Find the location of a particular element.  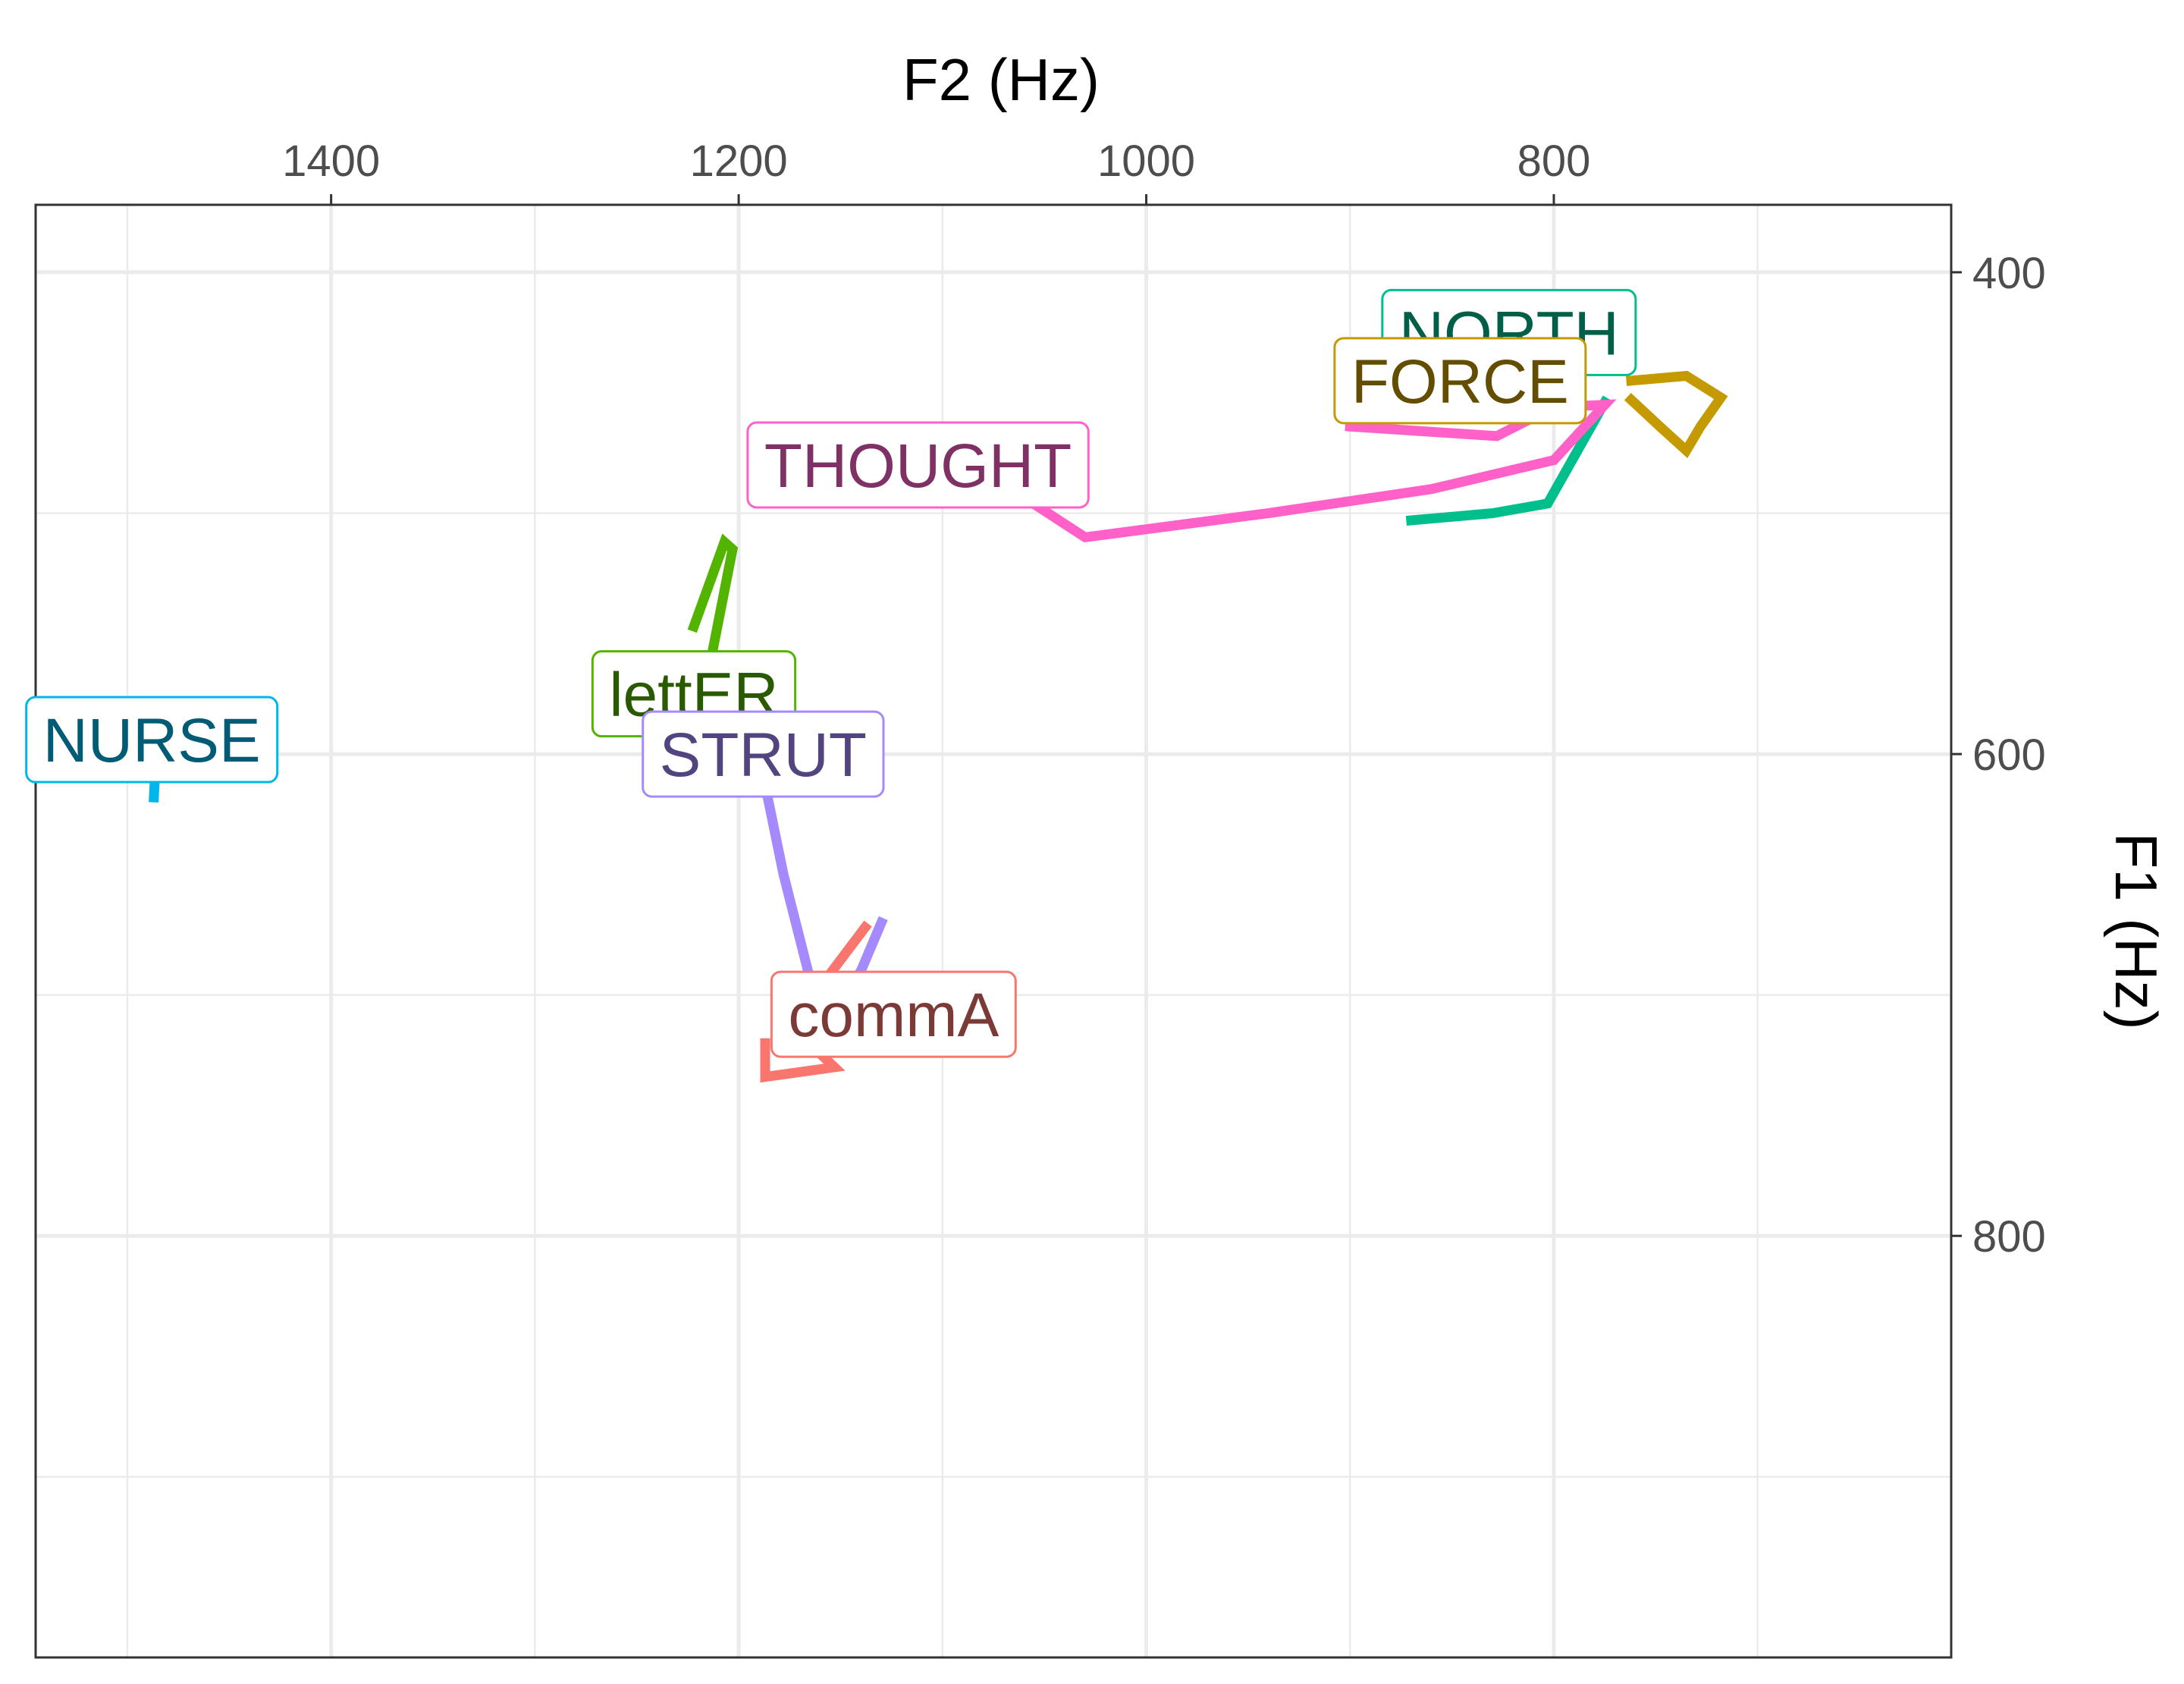

vowel-label-text: STRUT is located at coordinates (763, 755).